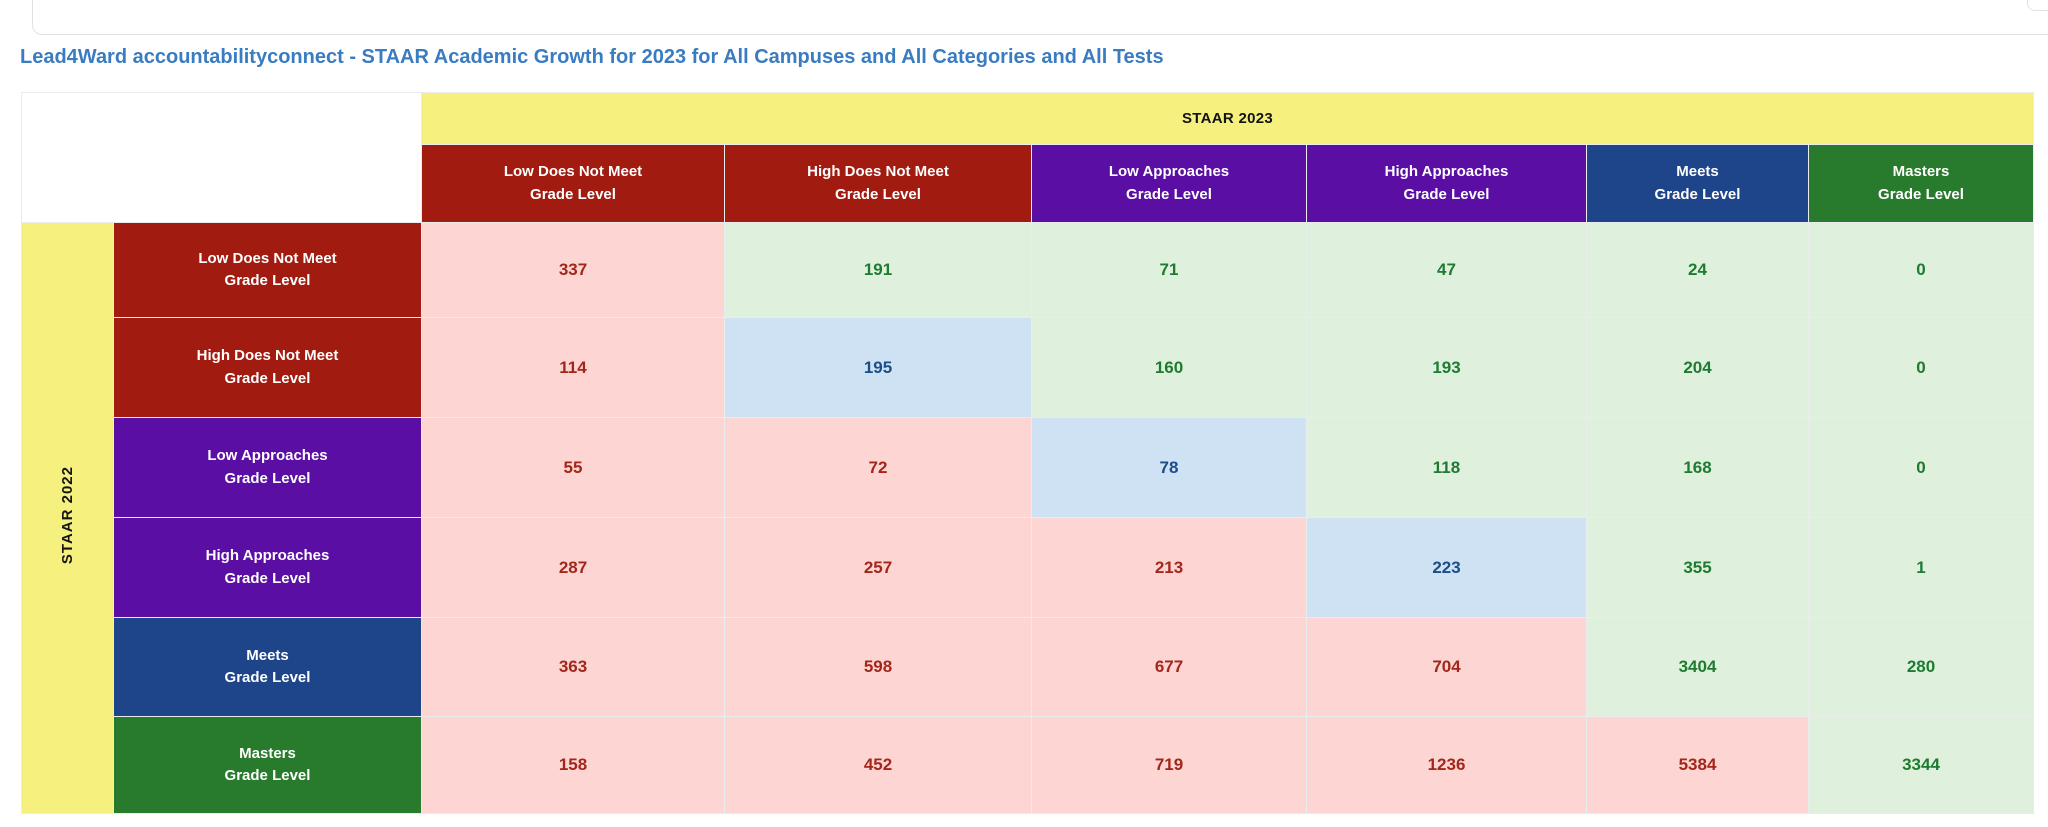 The width and height of the screenshot is (2048, 827). I want to click on row-header: Meets Grade Level, so click(267, 667).